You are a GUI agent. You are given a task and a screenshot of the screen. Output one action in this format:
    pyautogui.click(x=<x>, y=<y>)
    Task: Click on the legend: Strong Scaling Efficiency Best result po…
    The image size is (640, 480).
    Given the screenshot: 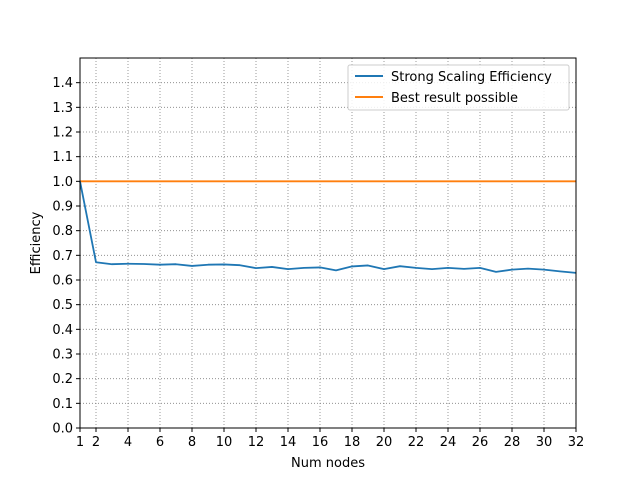 What is the action you would take?
    pyautogui.click(x=458, y=87)
    